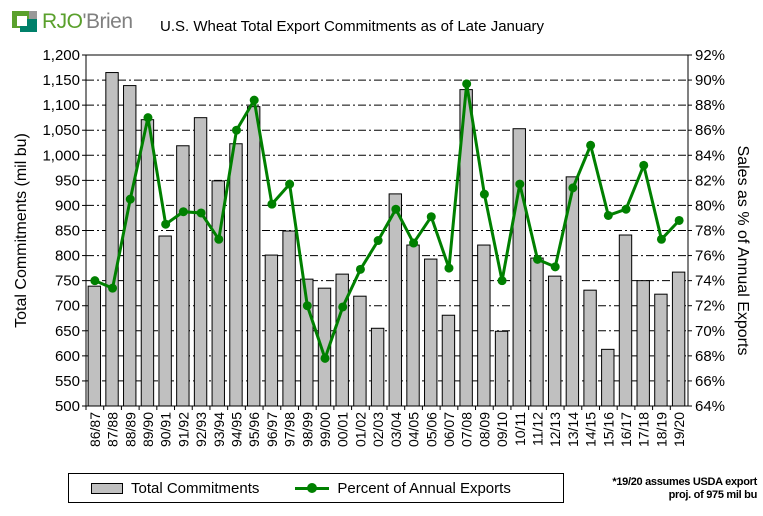 The height and width of the screenshot is (516, 763). Describe the element at coordinates (679, 429) in the screenshot. I see `x-tick-label: 19/20` at that location.